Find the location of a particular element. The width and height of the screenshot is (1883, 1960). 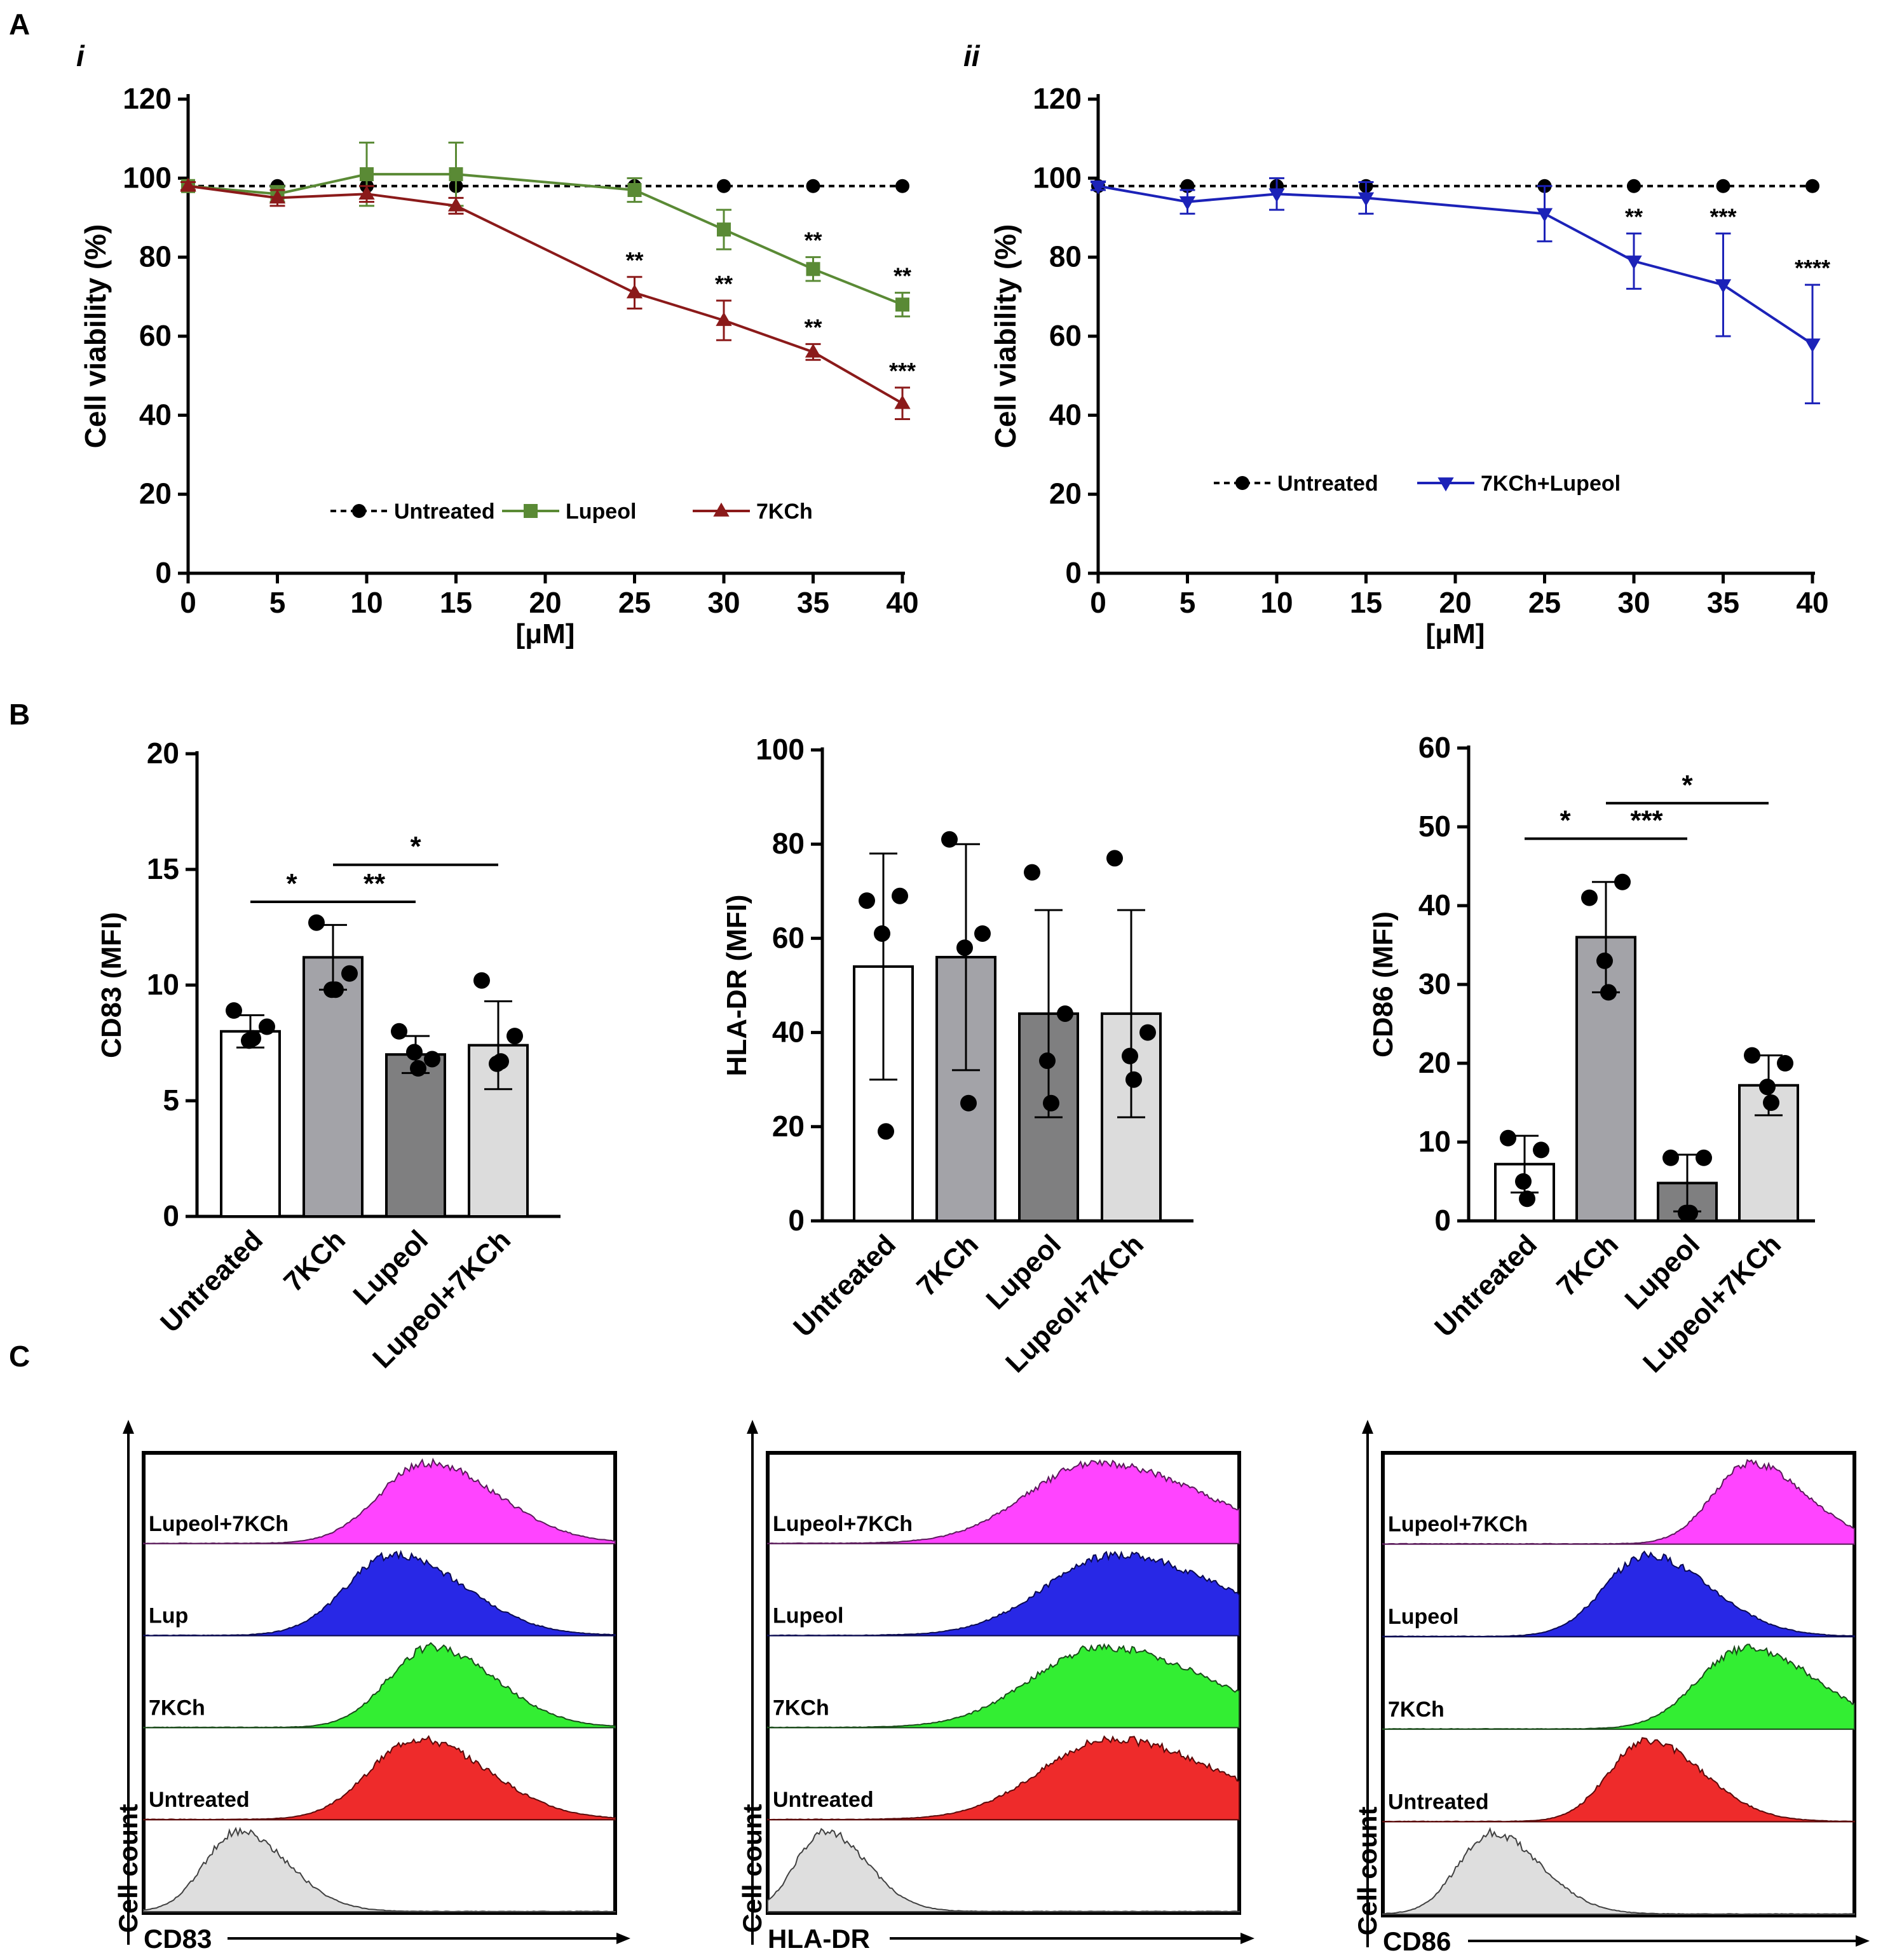

series-line-7kch-lupeol is located at coordinates (1456, 265).